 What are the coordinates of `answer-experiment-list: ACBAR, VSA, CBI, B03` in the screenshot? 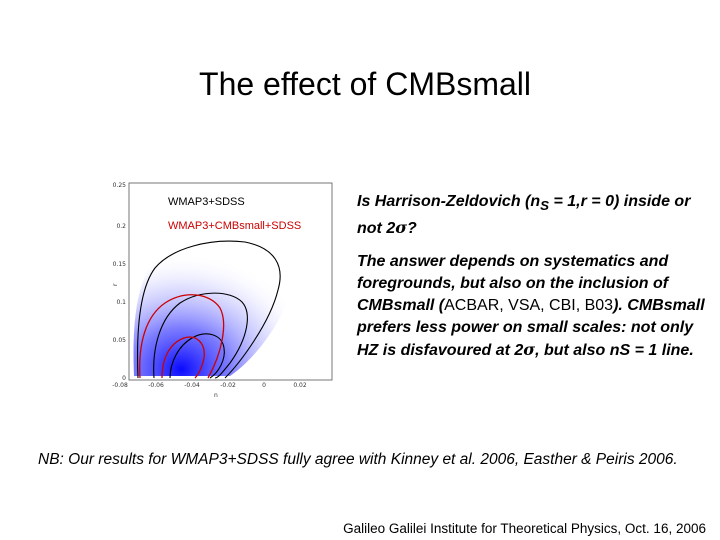 It's located at (529, 305).